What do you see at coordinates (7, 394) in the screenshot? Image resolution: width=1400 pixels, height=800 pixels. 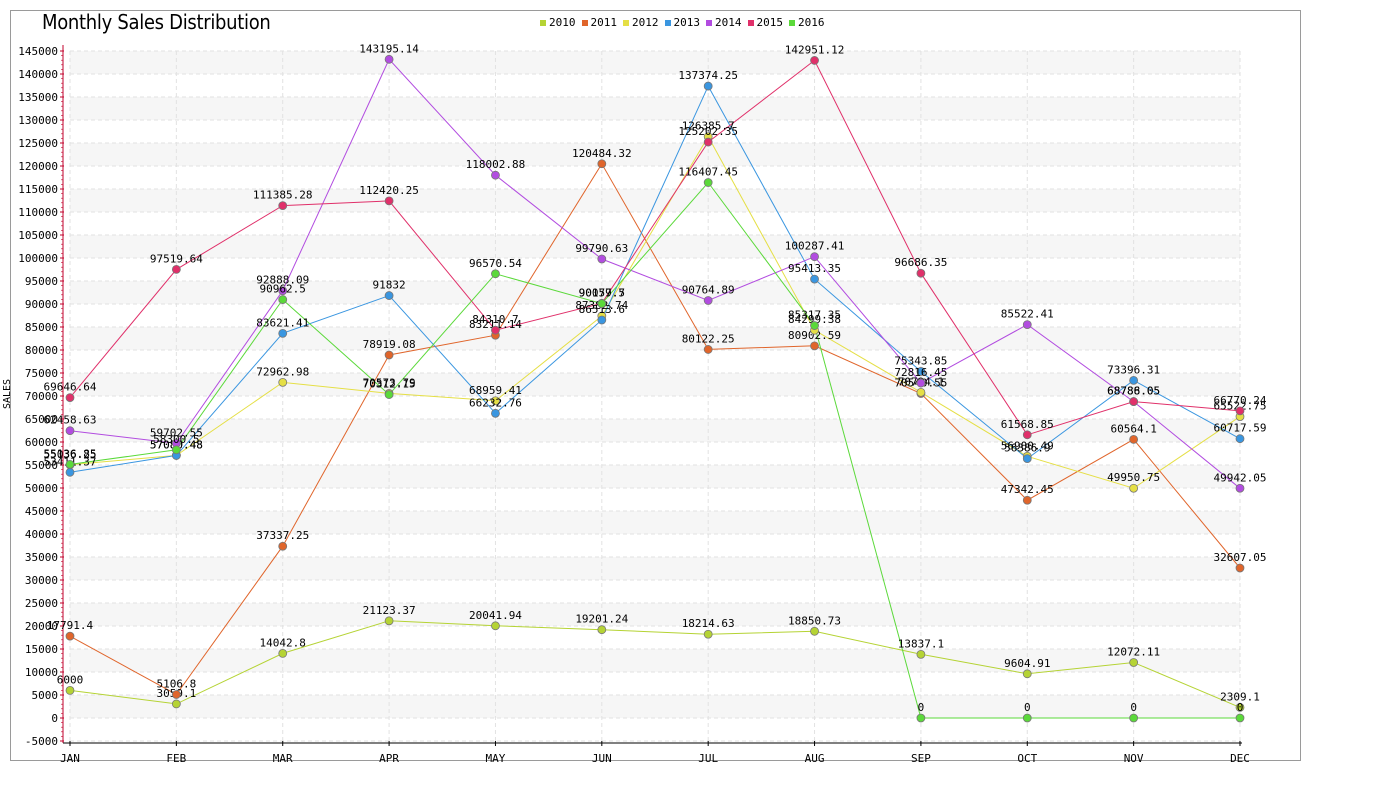 I see `y-axis-title: SALES` at bounding box center [7, 394].